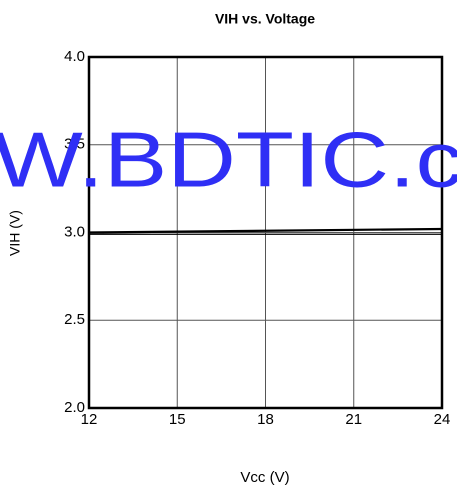  What do you see at coordinates (89, 419) in the screenshot?
I see `x-tick-label: 12` at bounding box center [89, 419].